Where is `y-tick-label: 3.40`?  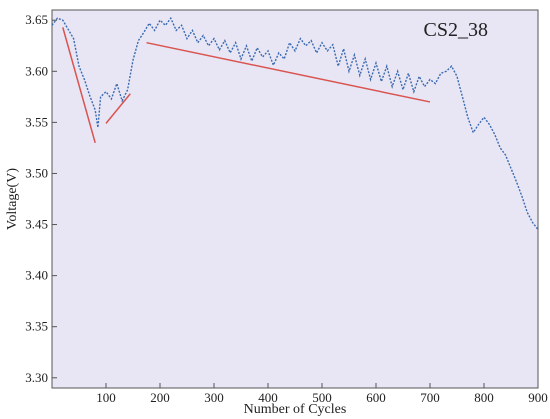
y-tick-label: 3.40 is located at coordinates (36, 275).